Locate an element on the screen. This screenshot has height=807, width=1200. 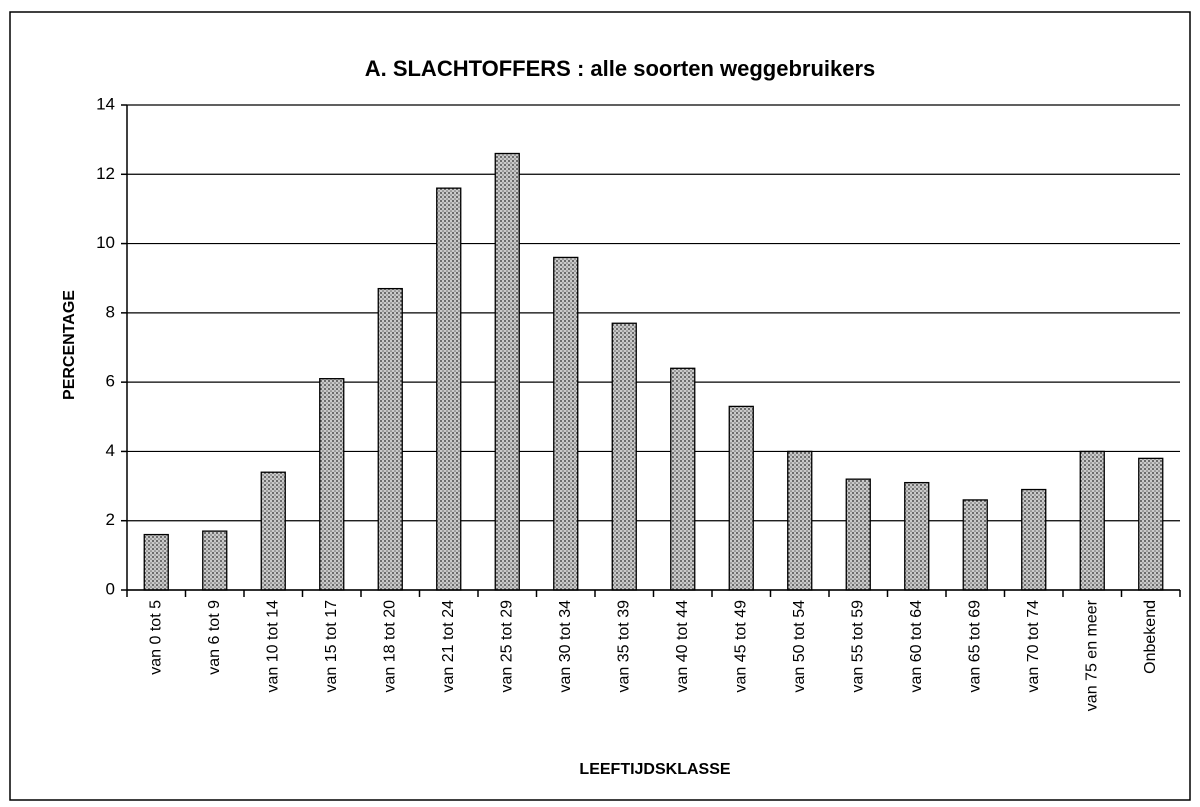
y-tick-label: 14 is located at coordinates (105, 103).